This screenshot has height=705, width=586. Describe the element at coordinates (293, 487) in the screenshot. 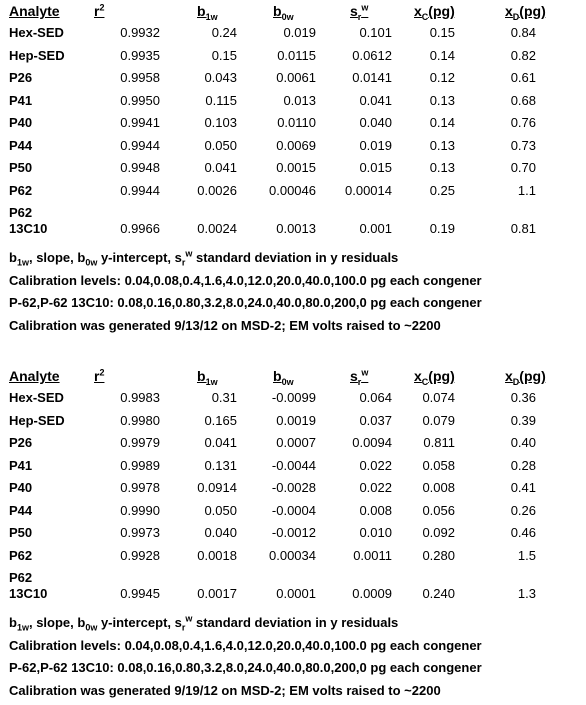

I see `b0w-cell: -0.0028` at that location.